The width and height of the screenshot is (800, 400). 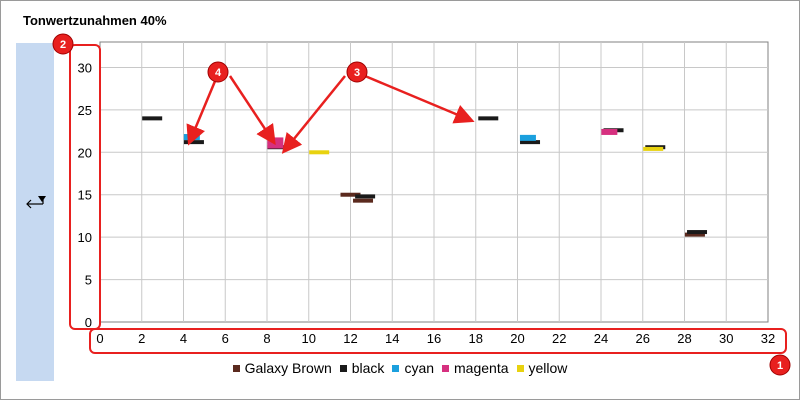 What do you see at coordinates (95, 20) in the screenshot?
I see `chart-title: Tonwertzunahmen 40%` at bounding box center [95, 20].